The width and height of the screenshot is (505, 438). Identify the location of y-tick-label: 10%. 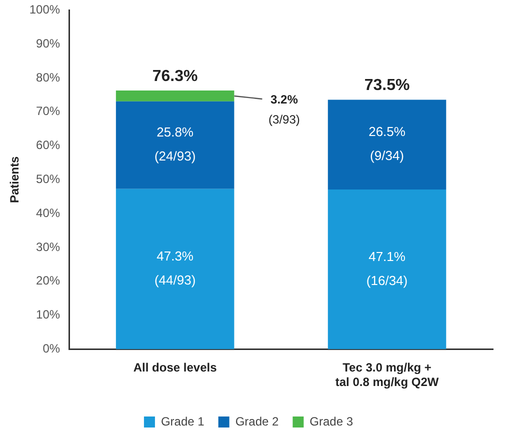
(48, 315).